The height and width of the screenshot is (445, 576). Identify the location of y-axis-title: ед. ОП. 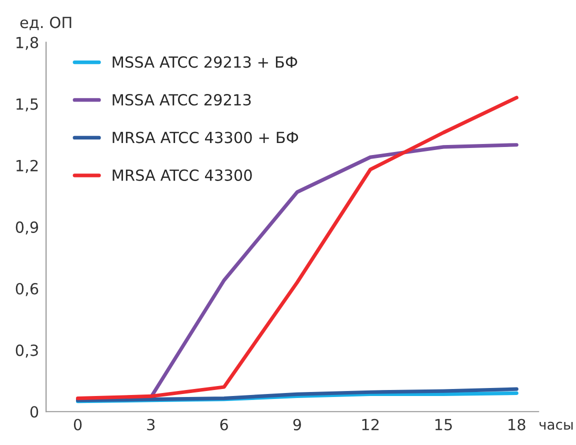
(46, 23).